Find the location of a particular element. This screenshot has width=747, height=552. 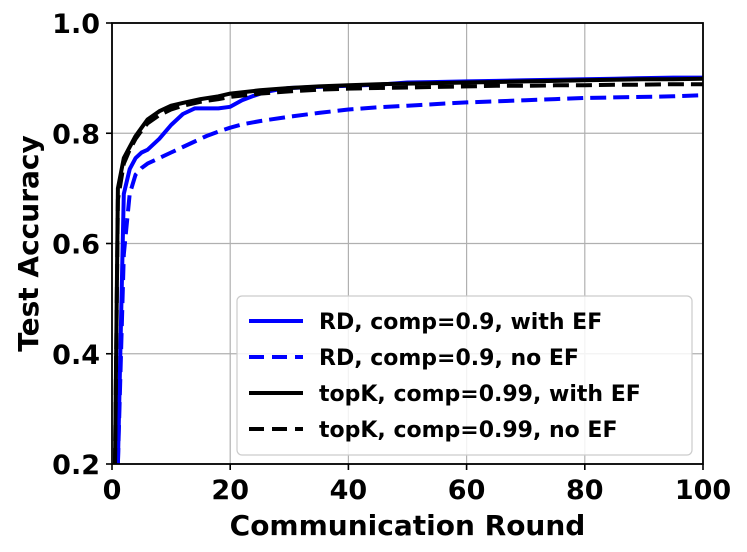

y-tick-label-4: 1.0 is located at coordinates (76, 24).